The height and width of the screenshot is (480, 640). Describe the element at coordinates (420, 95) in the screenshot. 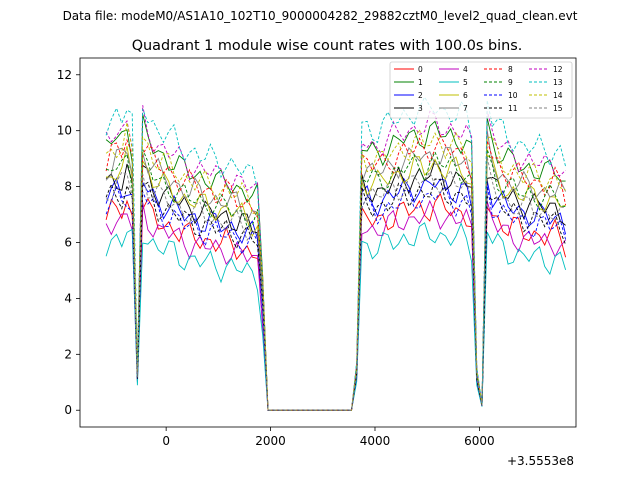

I see `legend-label-2: 2` at that location.